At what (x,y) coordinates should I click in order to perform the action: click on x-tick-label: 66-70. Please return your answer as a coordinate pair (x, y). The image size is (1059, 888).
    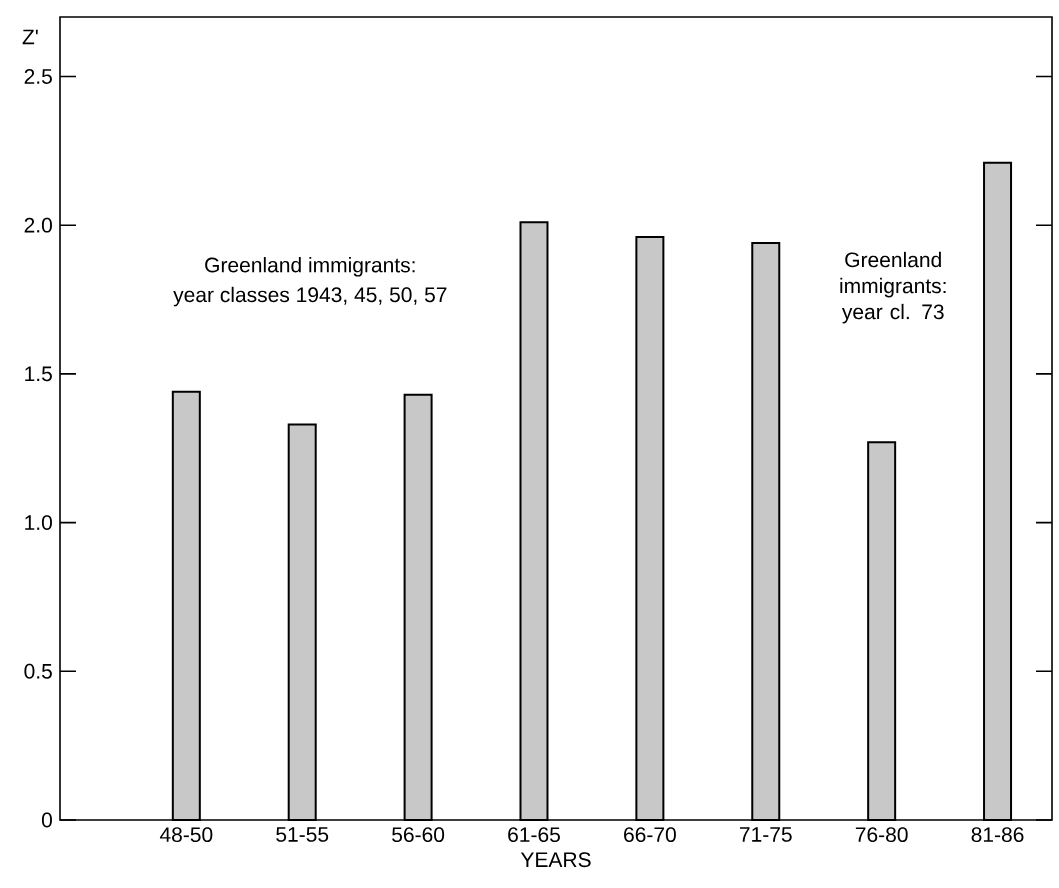
    Looking at the image, I should click on (650, 835).